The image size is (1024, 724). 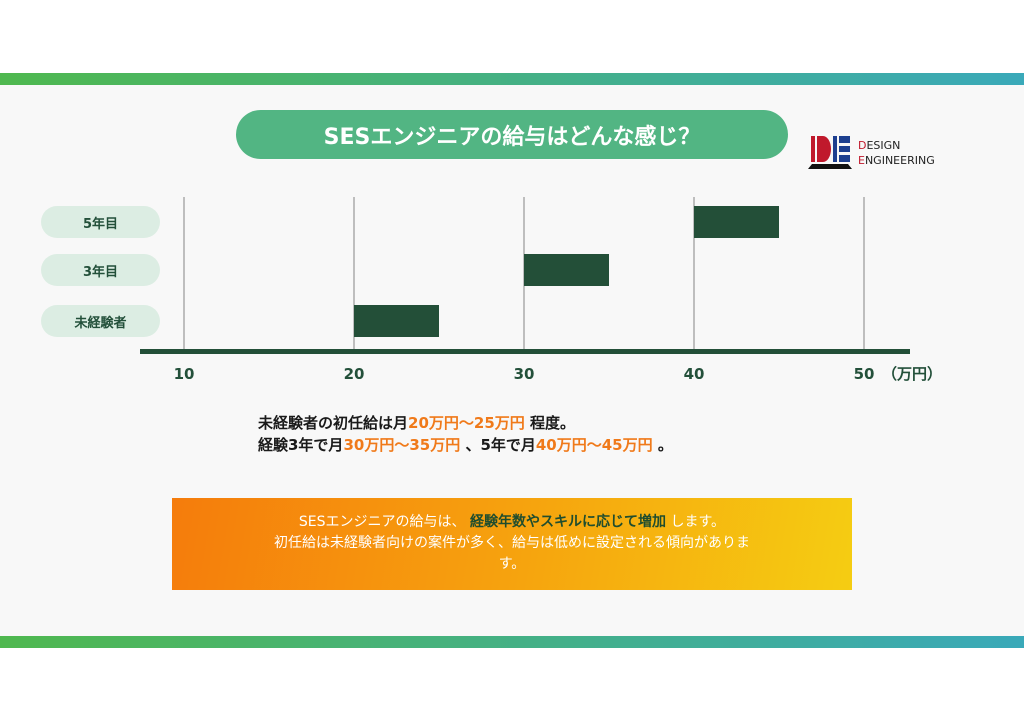 I want to click on x-axis-line, so click(x=525, y=351).